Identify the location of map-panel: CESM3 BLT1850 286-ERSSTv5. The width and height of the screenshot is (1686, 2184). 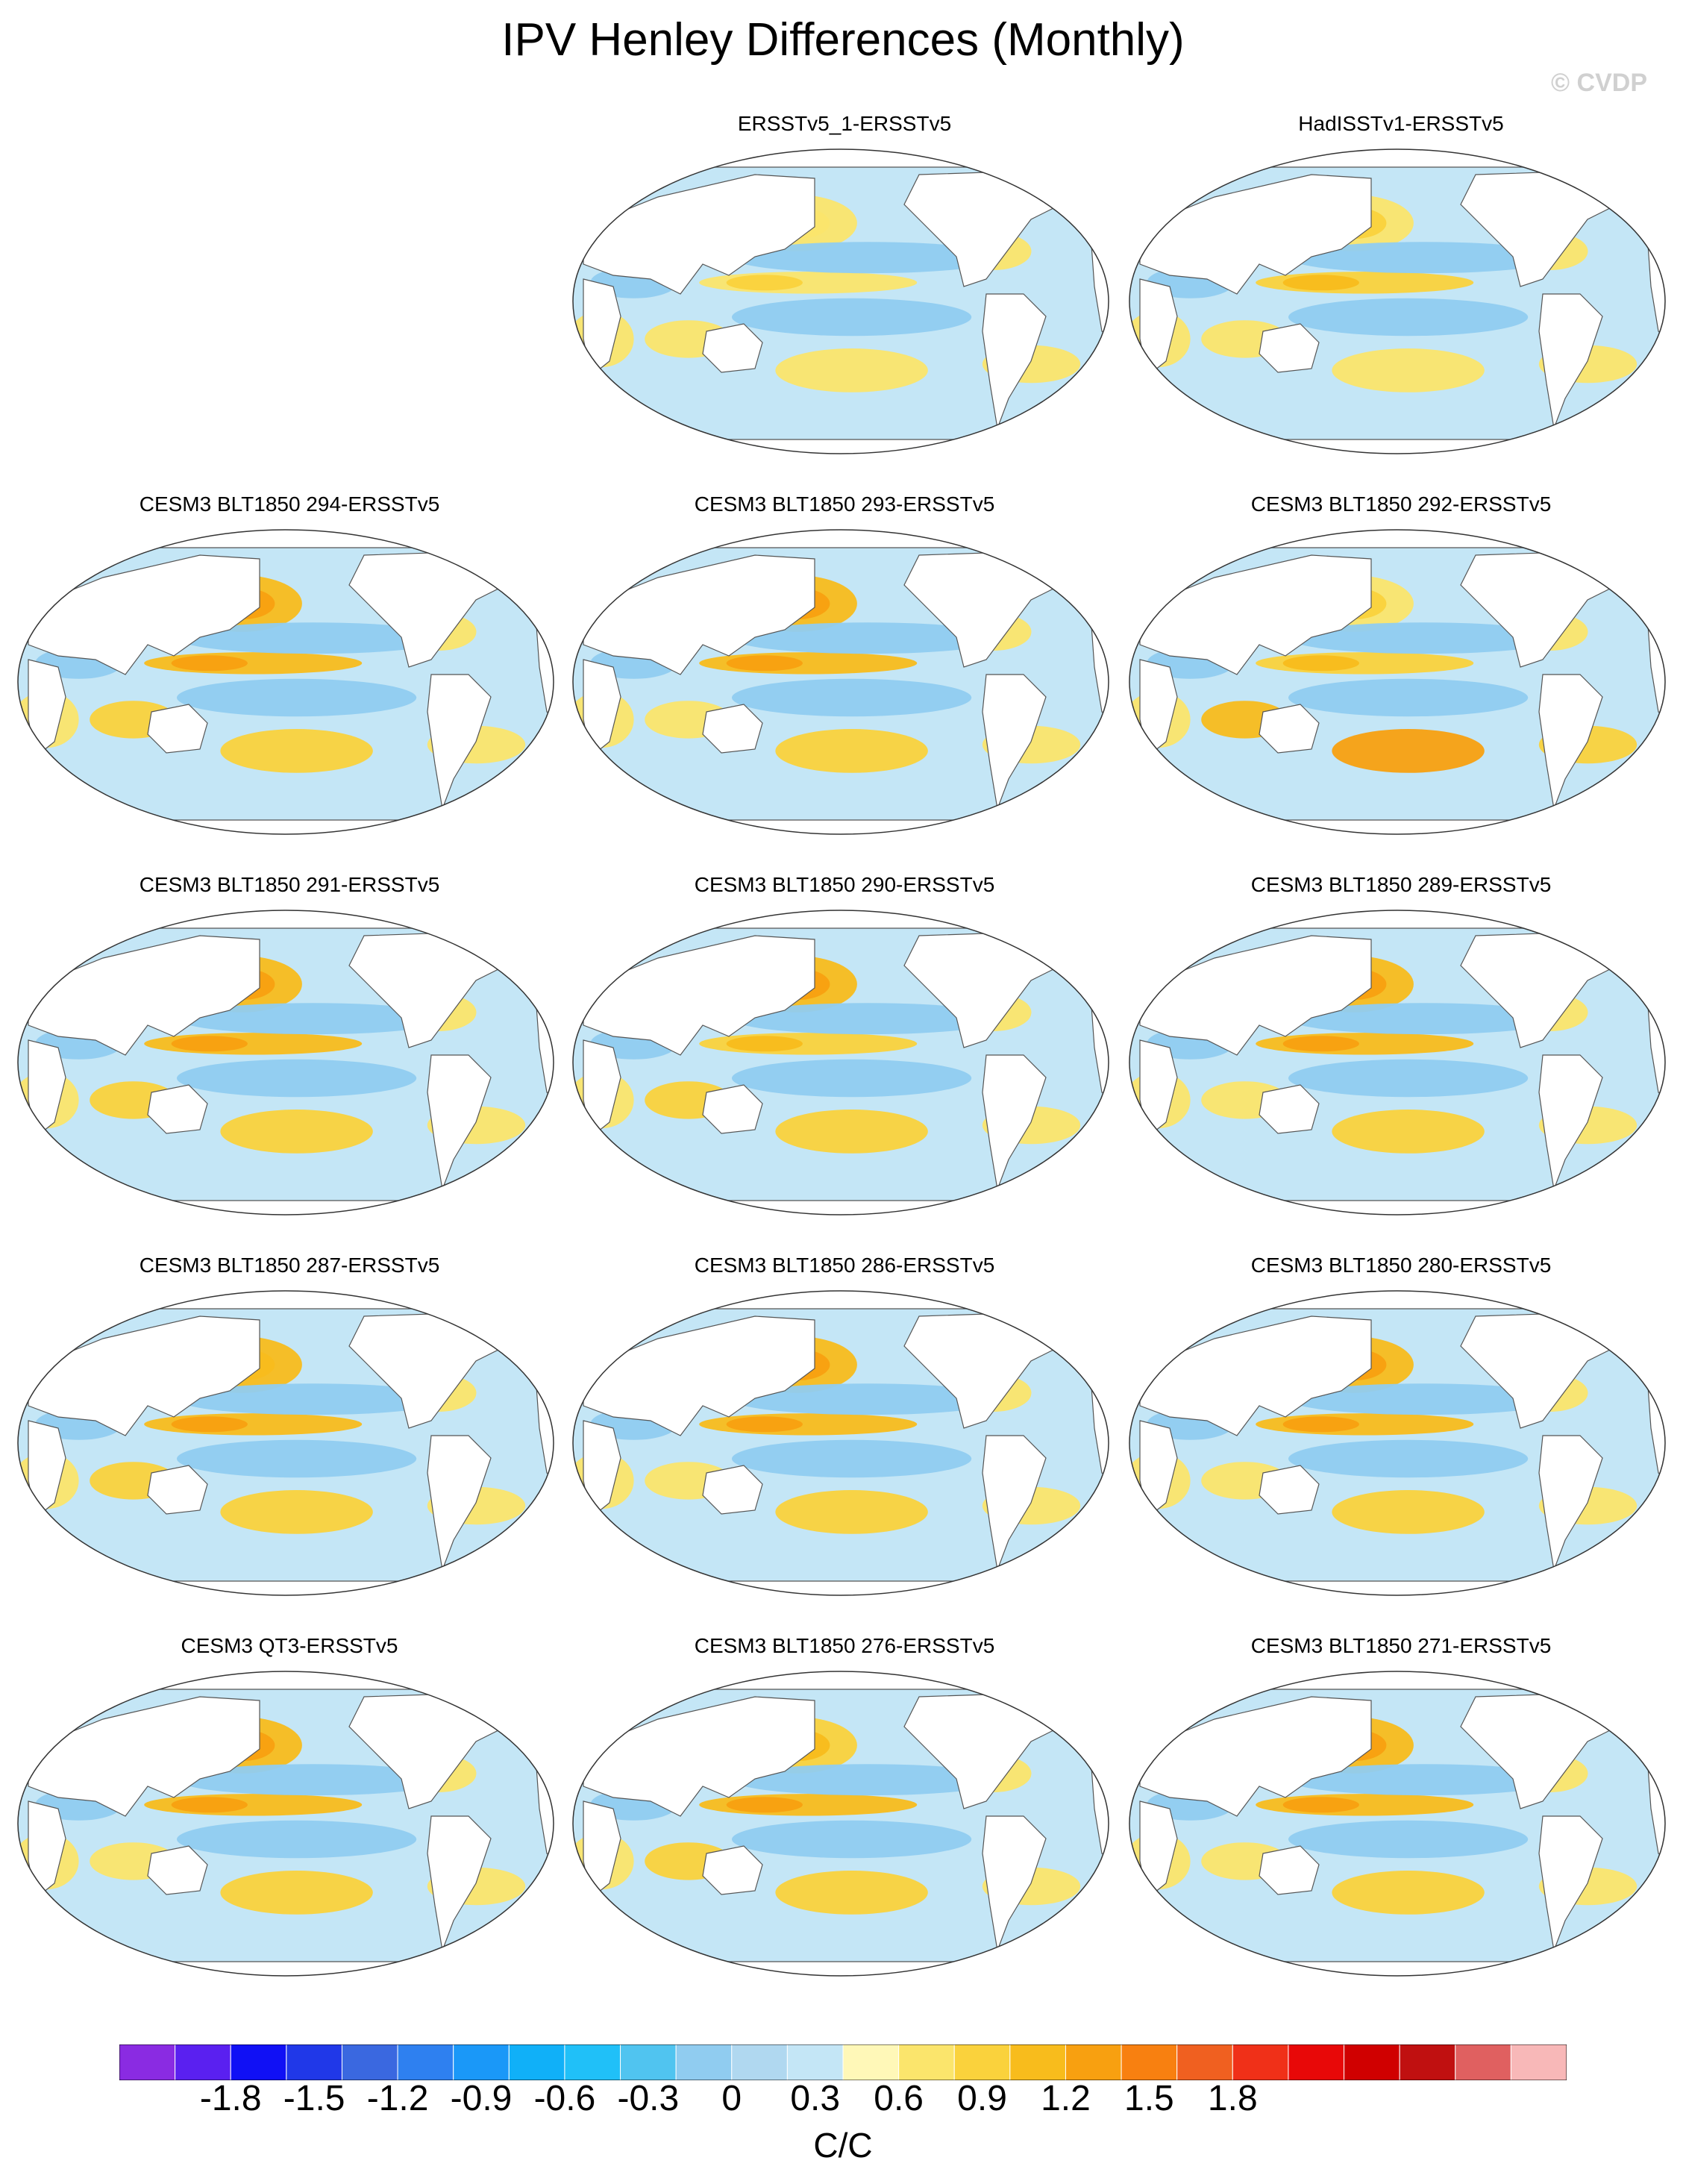
(844, 1429).